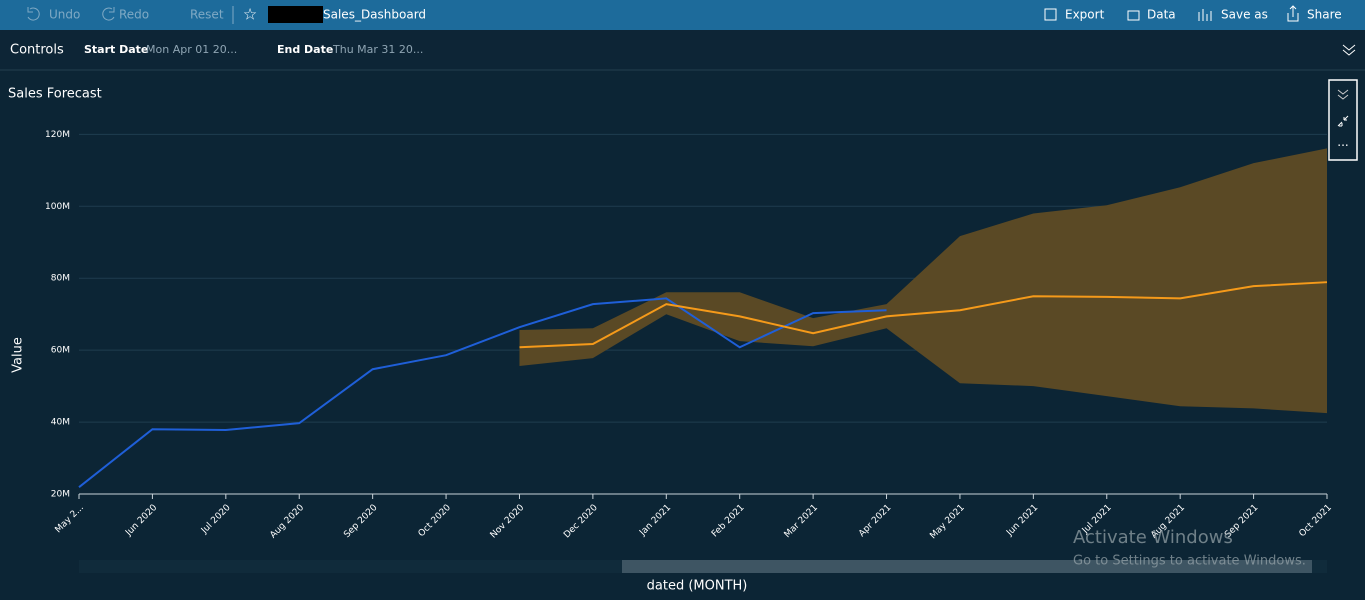 The height and width of the screenshot is (600, 1365). Describe the element at coordinates (305, 49) in the screenshot. I see `end-label: End Date` at that location.